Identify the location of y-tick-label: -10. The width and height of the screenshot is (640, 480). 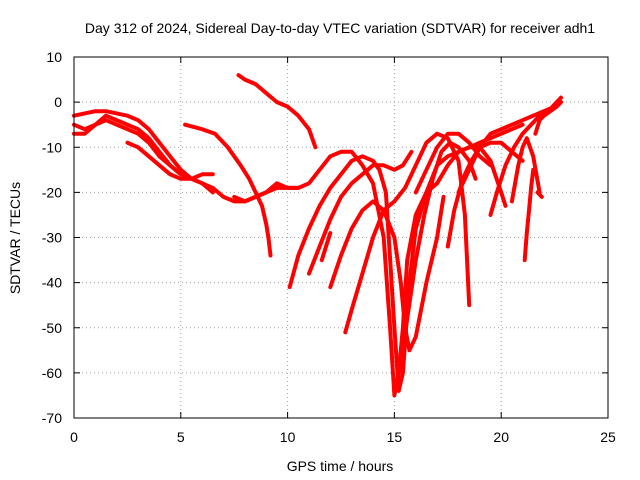
(52, 147).